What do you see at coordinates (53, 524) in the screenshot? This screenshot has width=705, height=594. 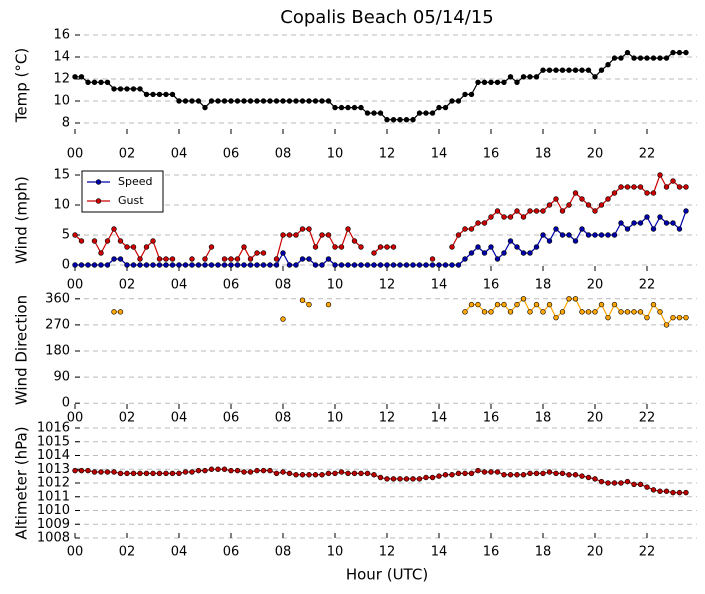 I see `y-tick-label: 1009` at bounding box center [53, 524].